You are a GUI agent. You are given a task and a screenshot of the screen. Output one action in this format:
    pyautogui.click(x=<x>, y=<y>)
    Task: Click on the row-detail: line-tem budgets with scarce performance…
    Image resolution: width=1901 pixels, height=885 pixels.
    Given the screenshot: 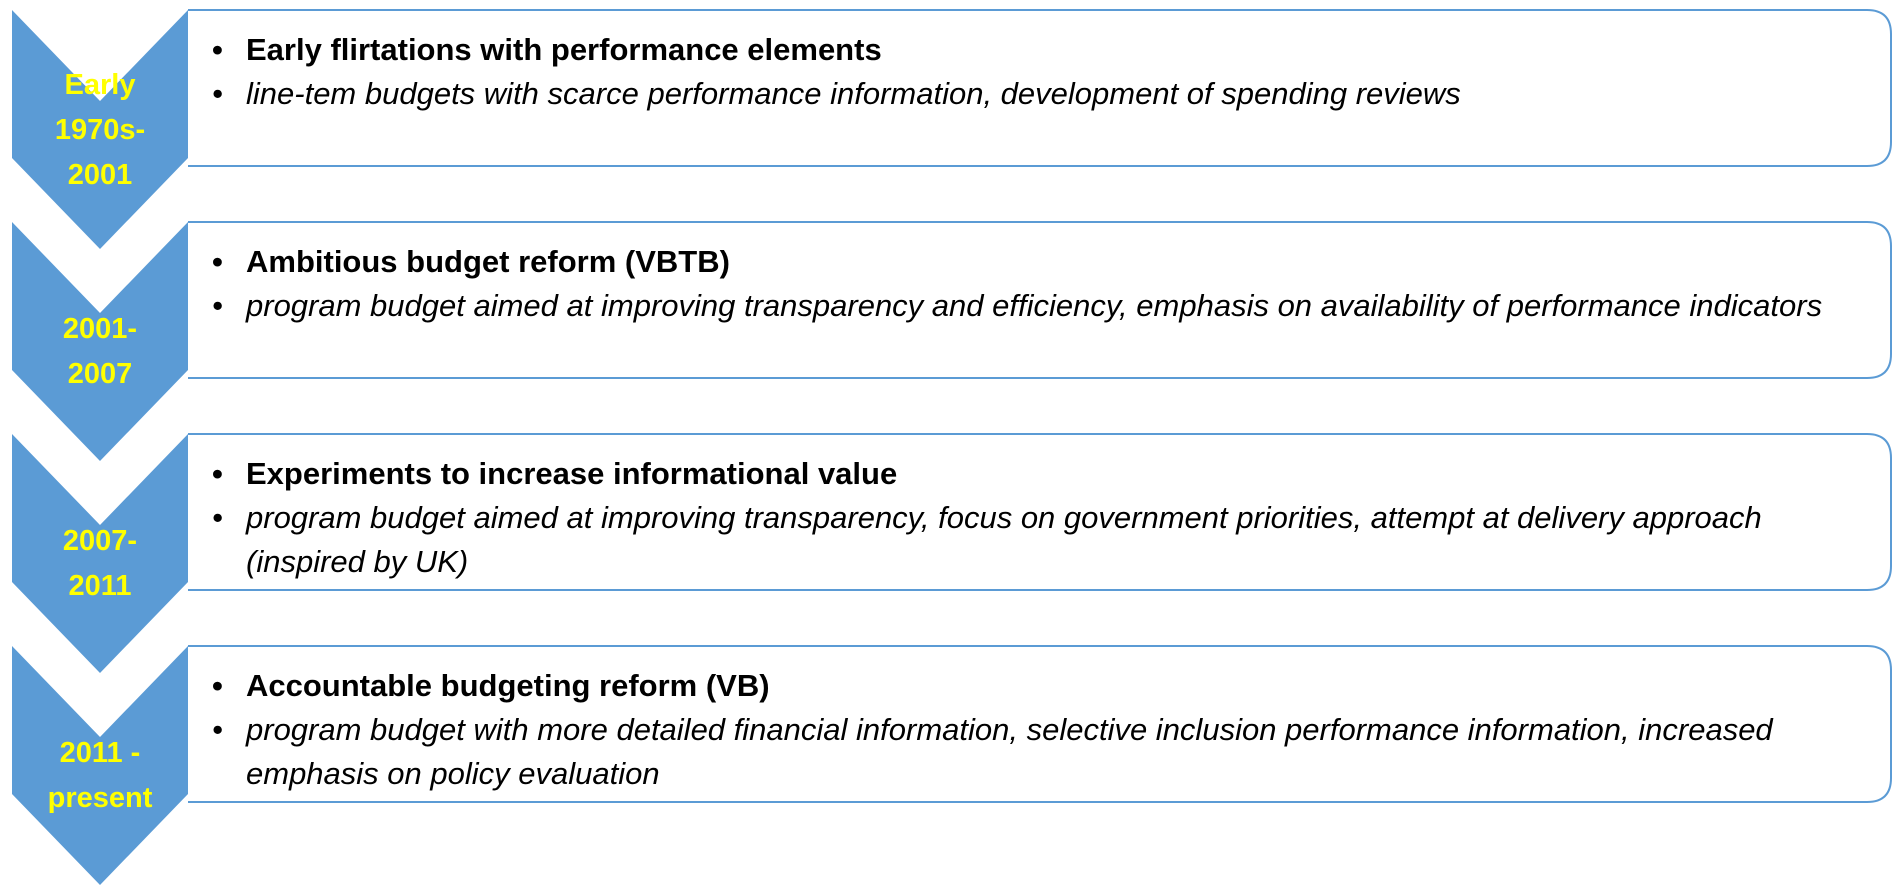 What is the action you would take?
    pyautogui.click(x=1036, y=94)
    